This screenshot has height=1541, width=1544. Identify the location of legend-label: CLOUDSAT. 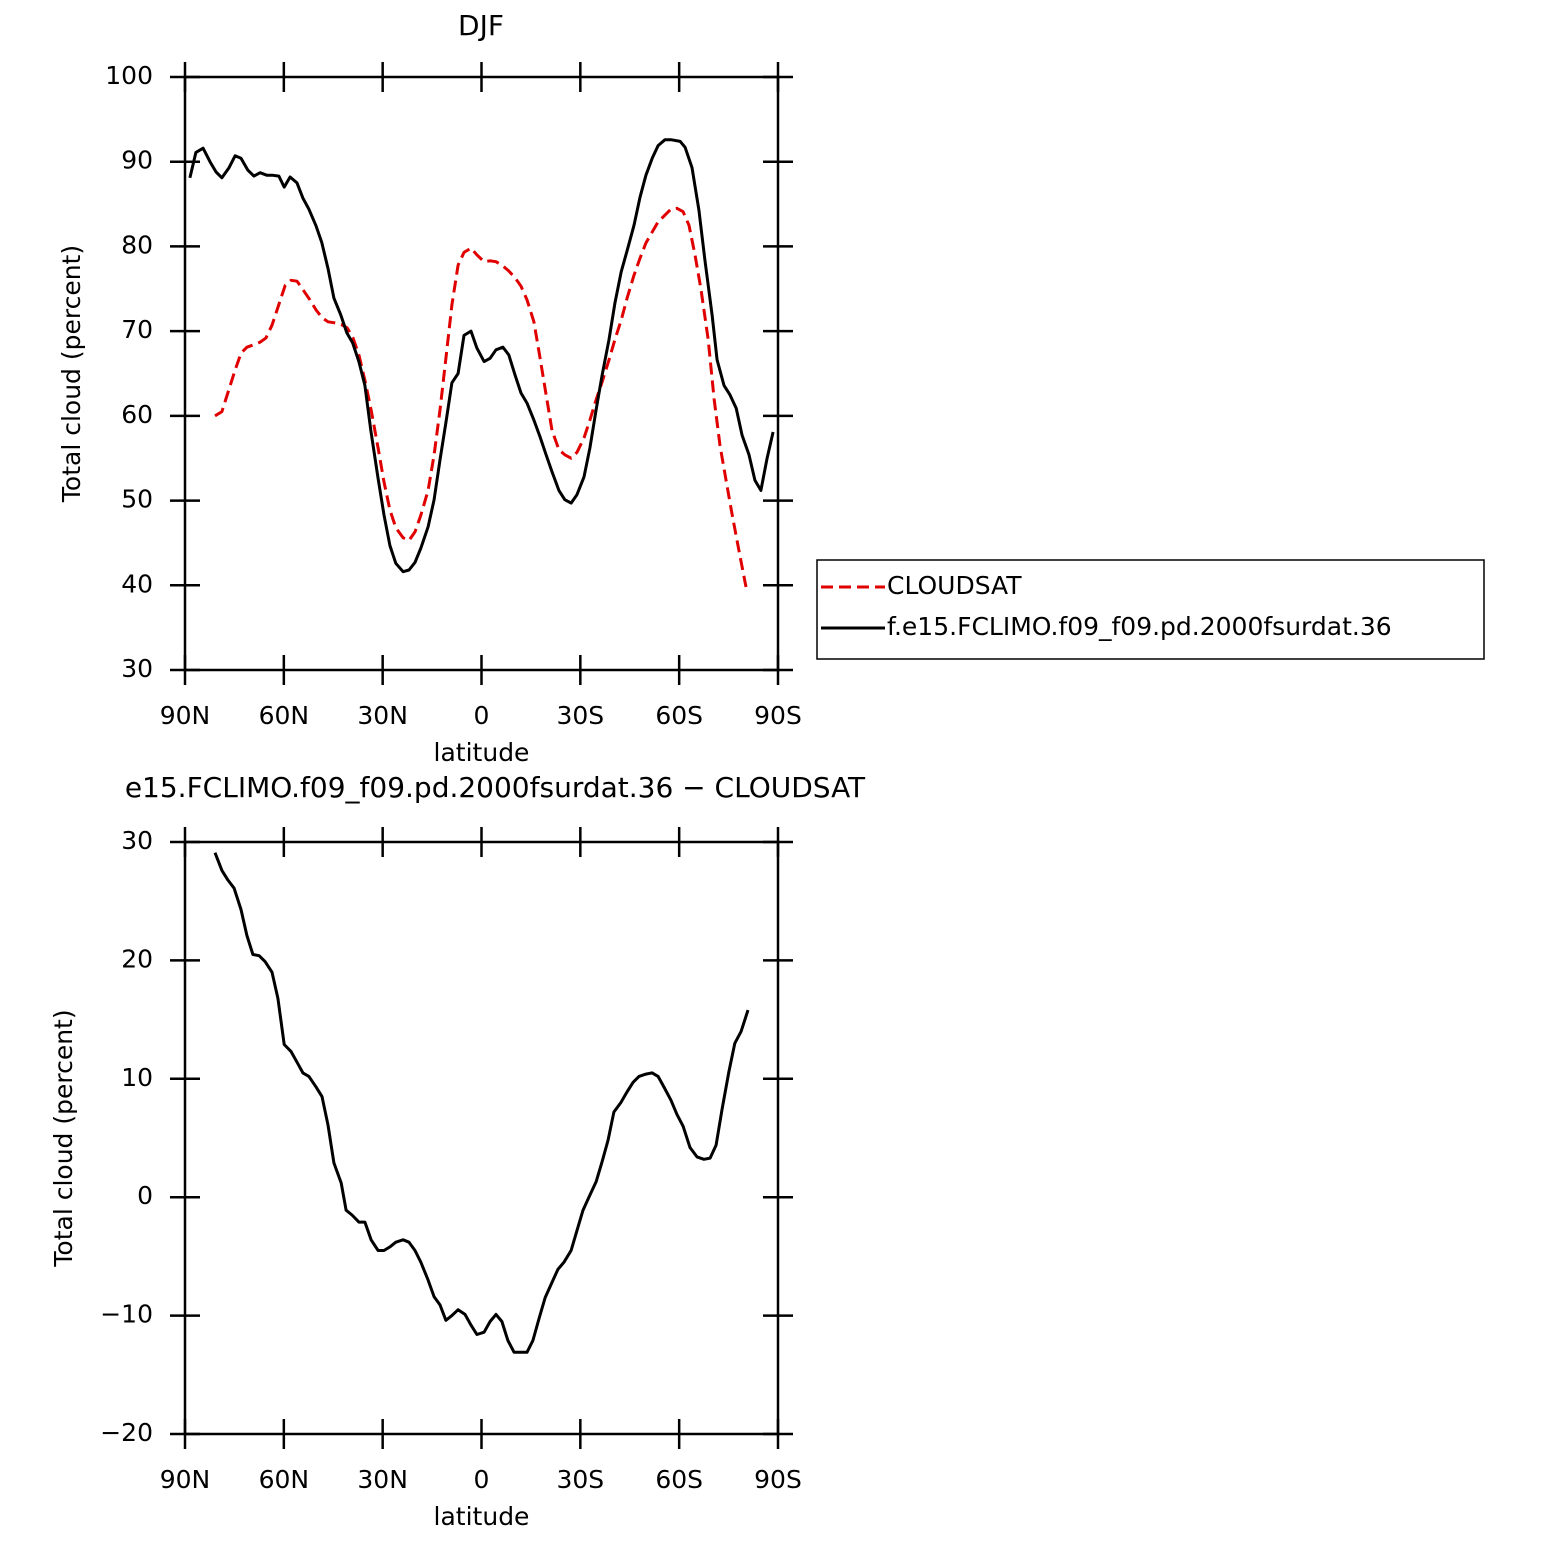
(954, 585).